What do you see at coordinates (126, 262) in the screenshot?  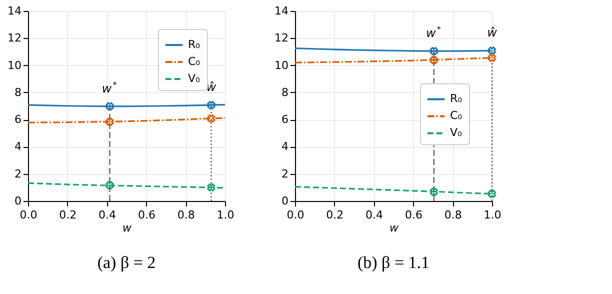 I see `text: (a) β = 2` at bounding box center [126, 262].